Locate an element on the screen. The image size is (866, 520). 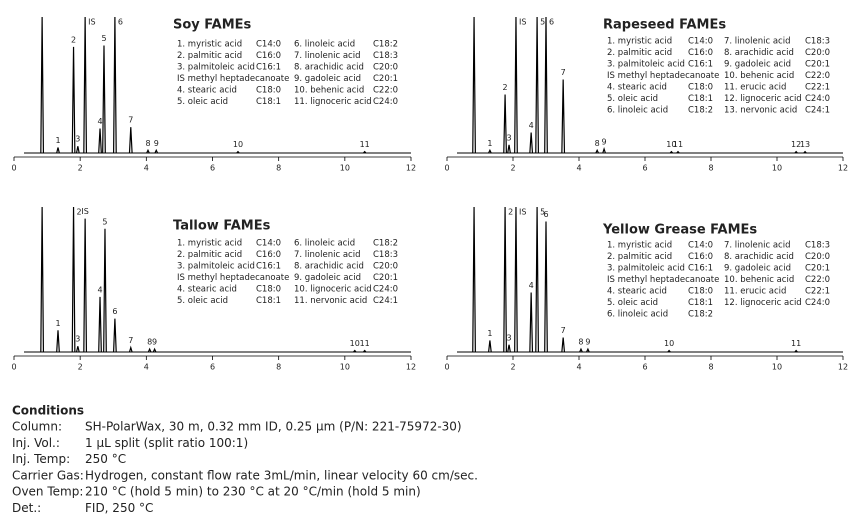
compound-formula: C22:0 is located at coordinates (817, 280).